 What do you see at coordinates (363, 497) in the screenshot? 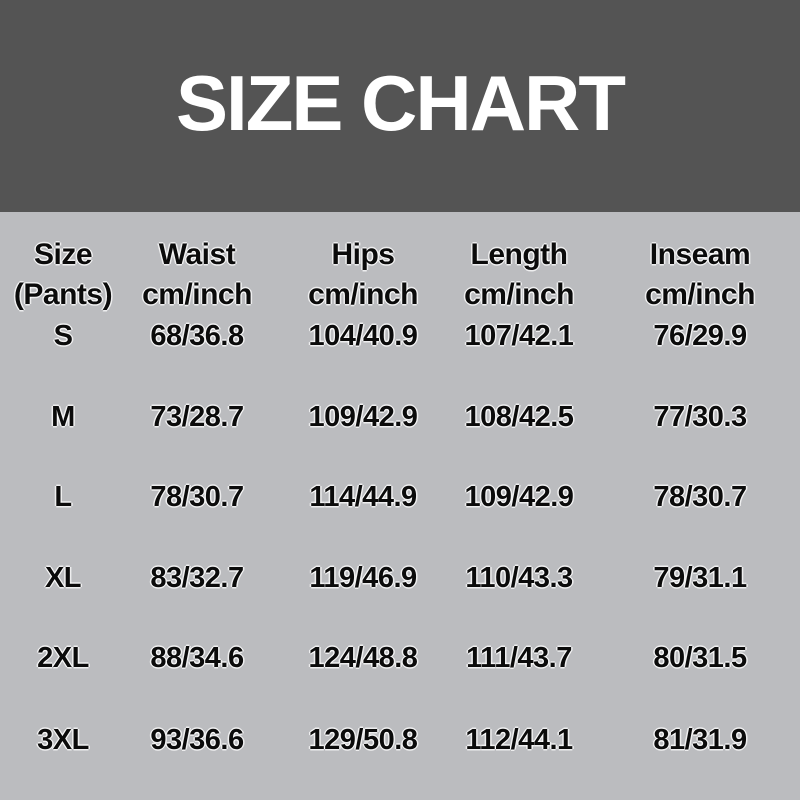
I see `table-cell: 114/44.9` at bounding box center [363, 497].